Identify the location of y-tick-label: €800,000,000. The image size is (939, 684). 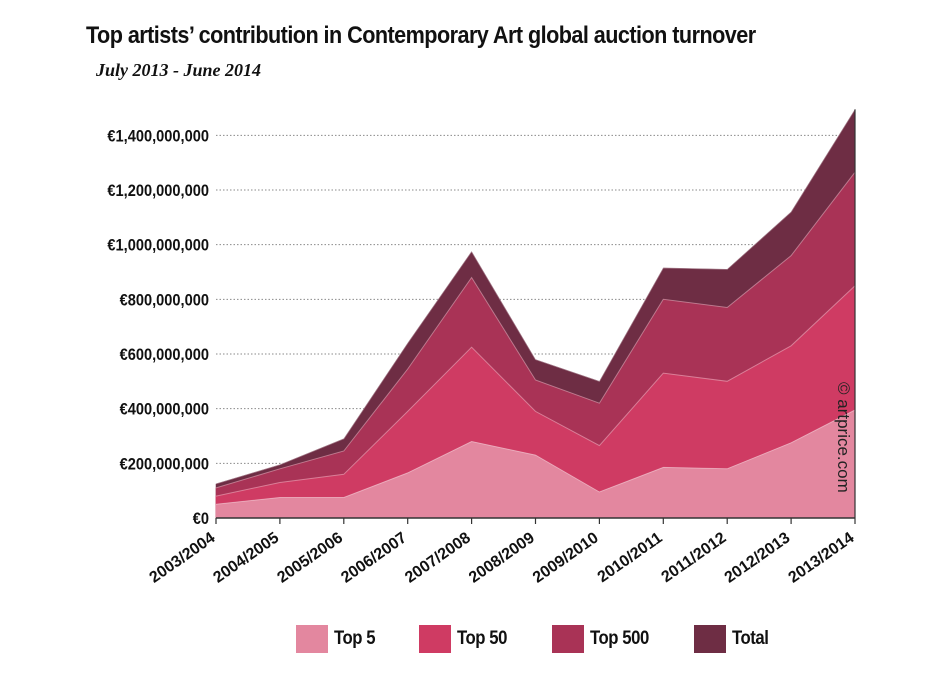
(165, 300).